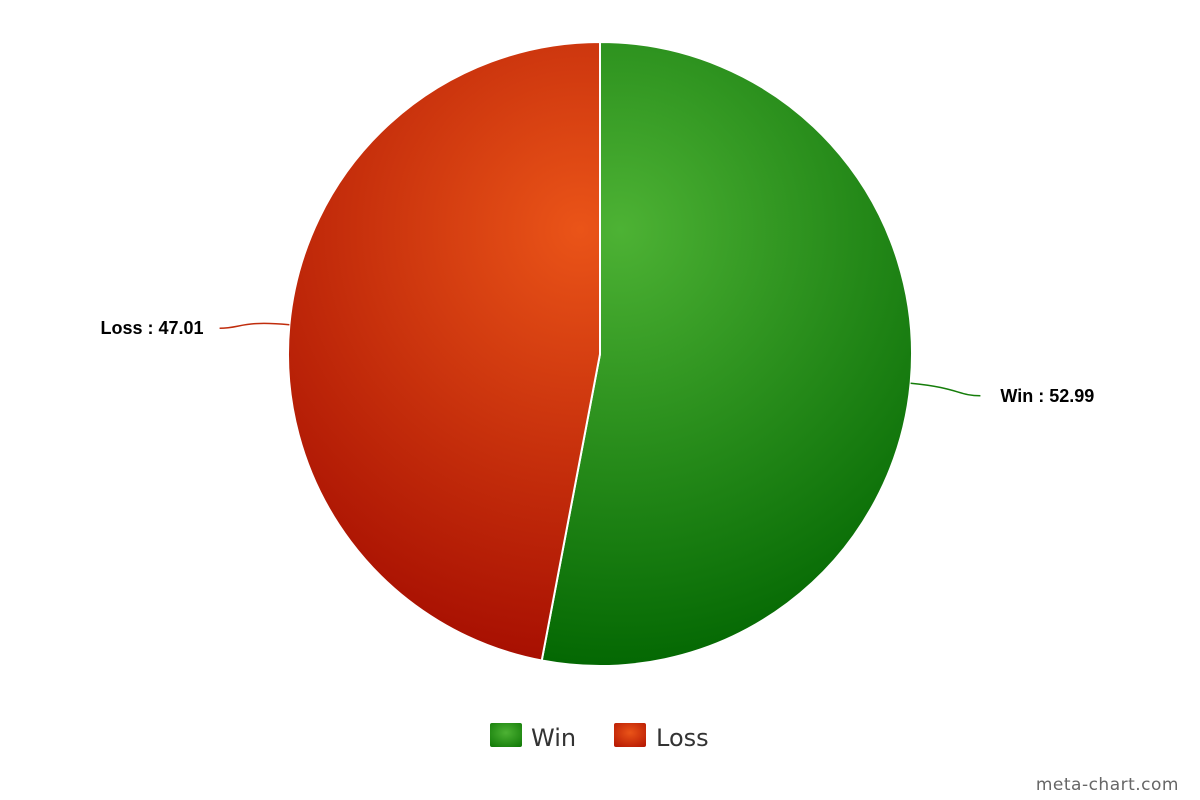  Describe the element at coordinates (599, 737) in the screenshot. I see `legend: Win Loss` at that location.